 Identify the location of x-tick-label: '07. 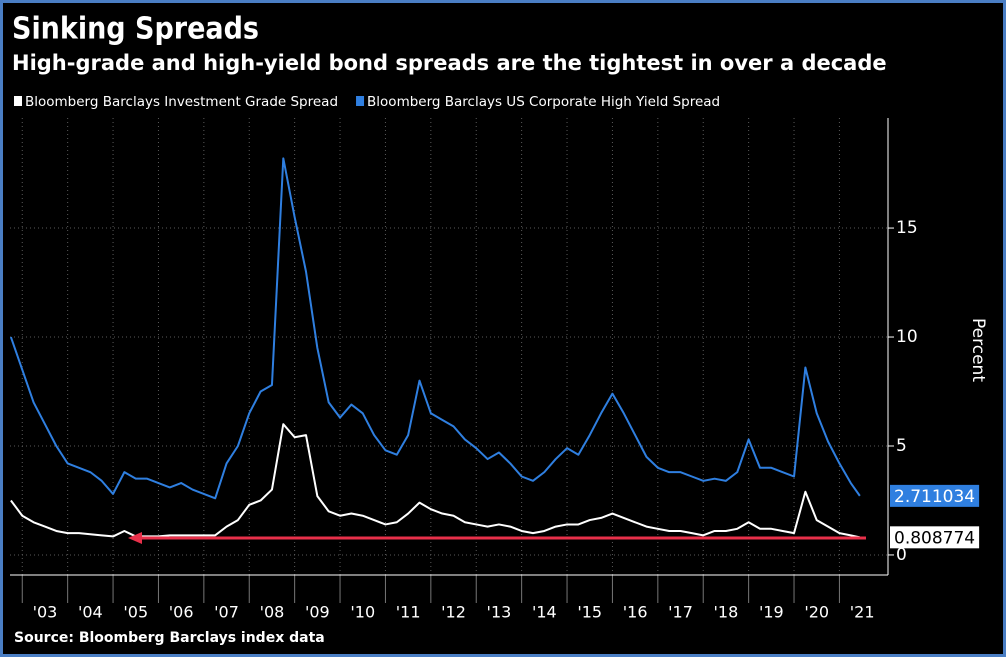
(226, 612).